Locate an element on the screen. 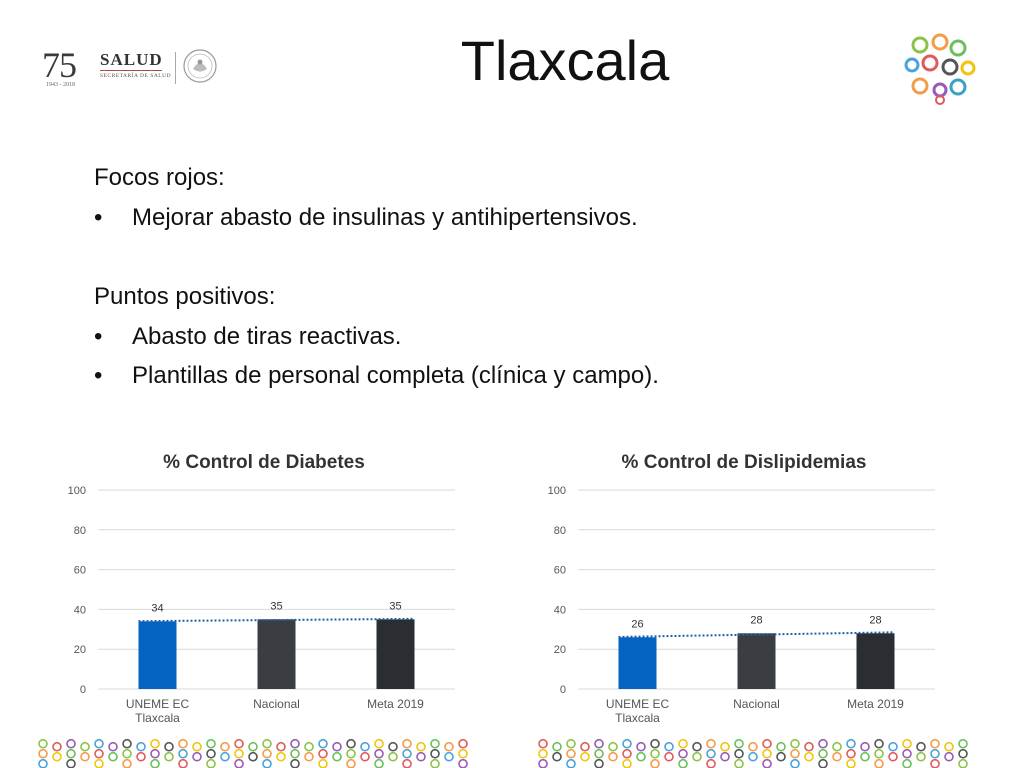  data-label: 34 is located at coordinates (157, 608).